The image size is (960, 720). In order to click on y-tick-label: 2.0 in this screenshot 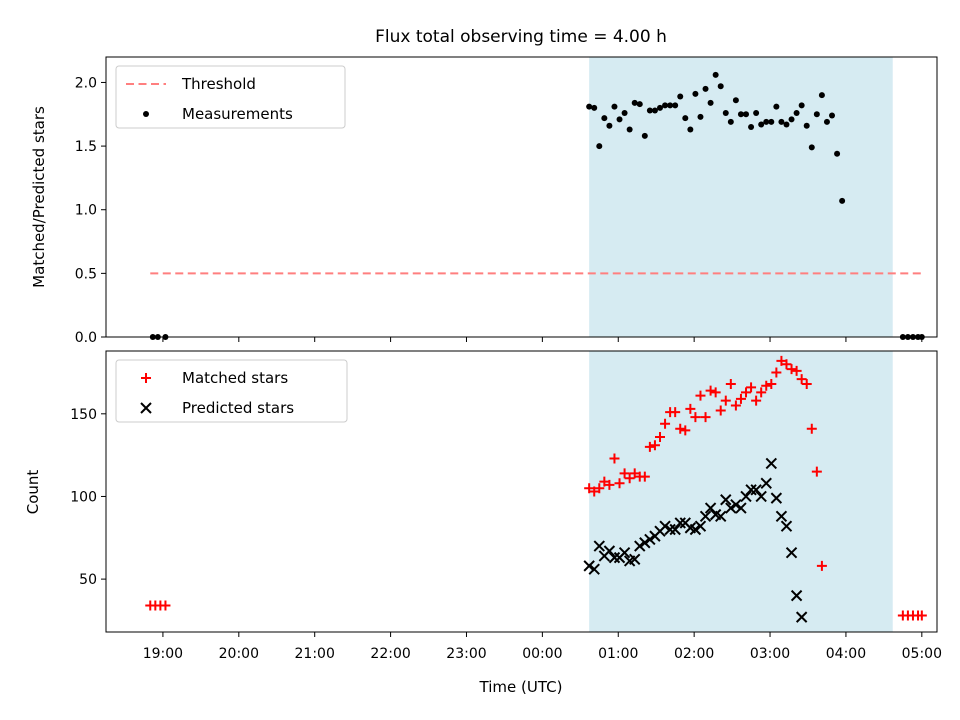, I will do `click(86, 83)`.